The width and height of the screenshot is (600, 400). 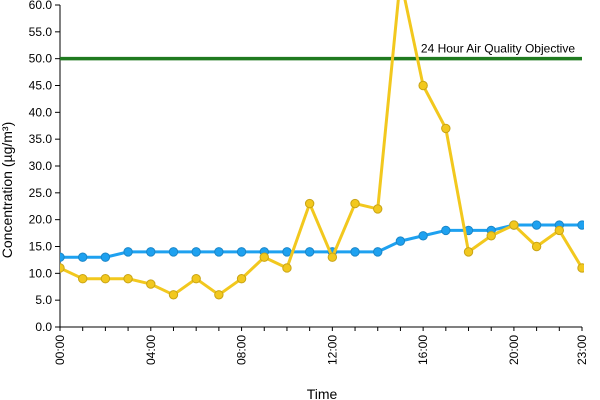 I want to click on x-axis-ticks: 00:00 04:00 08:00 12:00 16:00 20:00 23:00, so click(x=321, y=346).